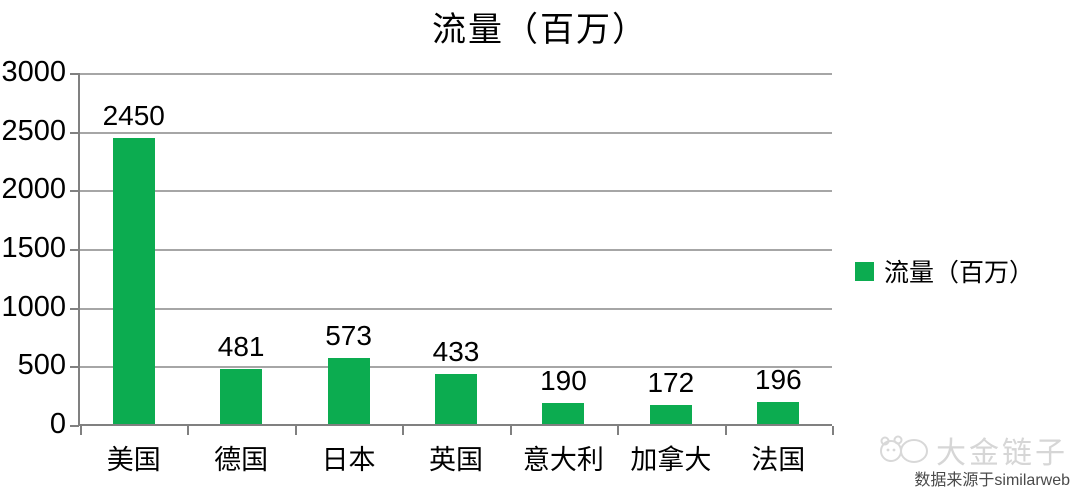  I want to click on bar-法国, so click(778, 413).